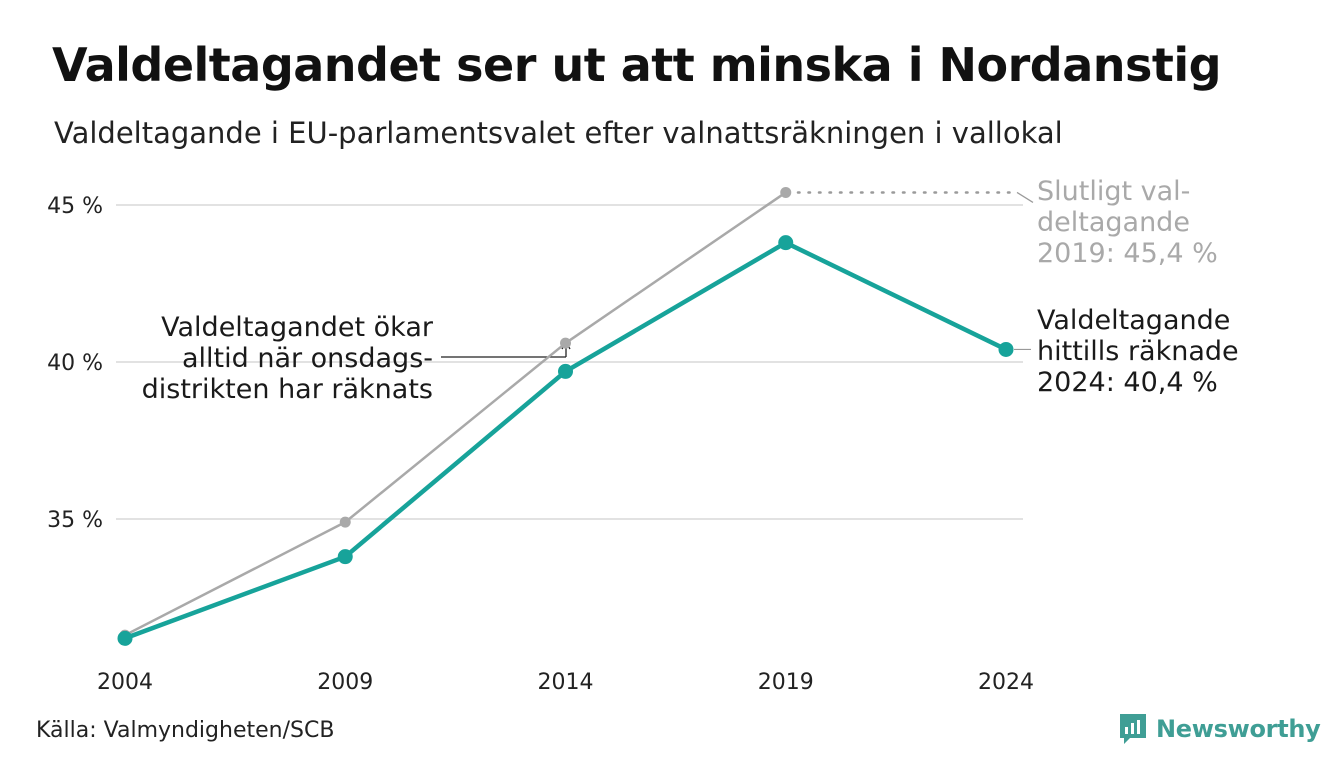 This screenshot has height=780, width=1340. I want to click on source-note: Källa: Valmyndigheten/SCB, so click(185, 730).